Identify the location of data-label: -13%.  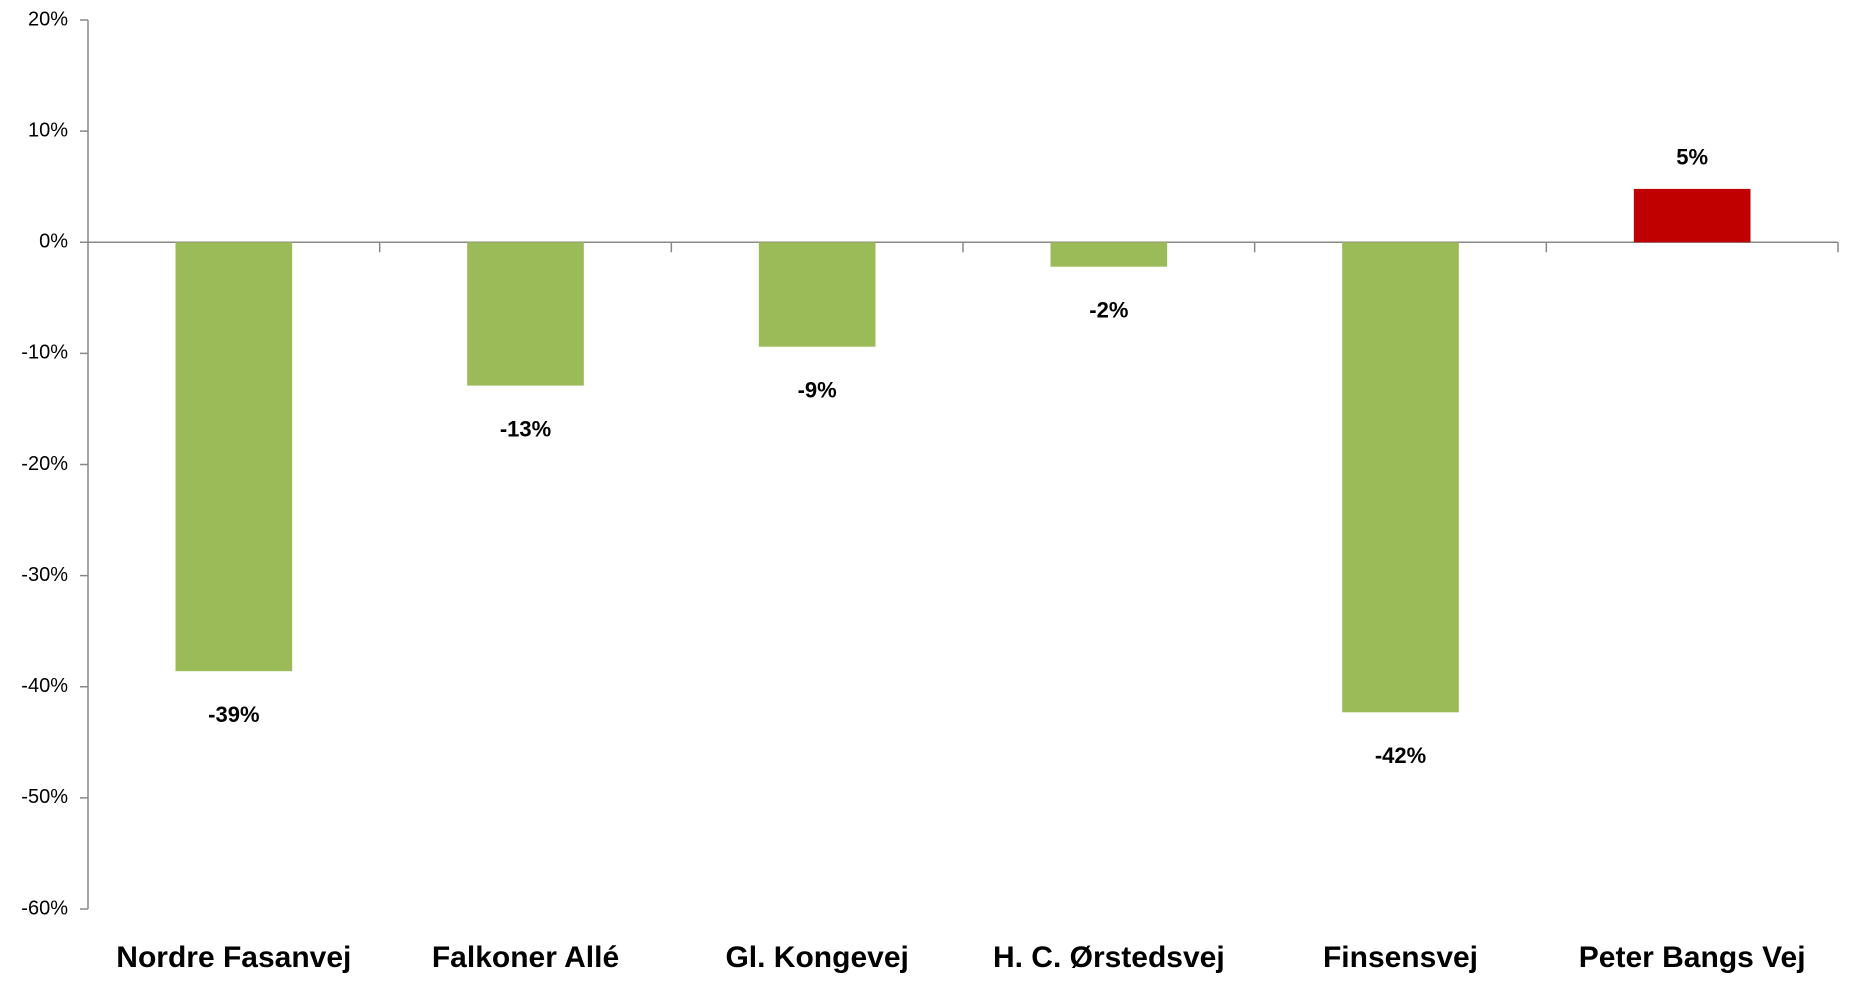
(525, 428).